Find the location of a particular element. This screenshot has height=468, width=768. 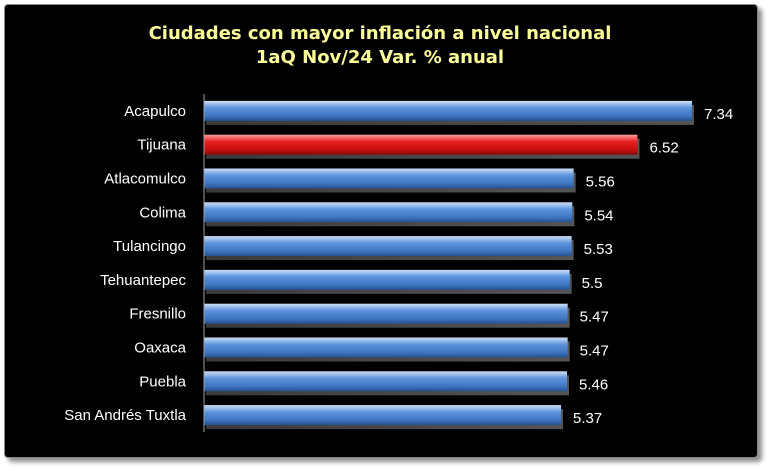

bar-tijuana is located at coordinates (421, 144).